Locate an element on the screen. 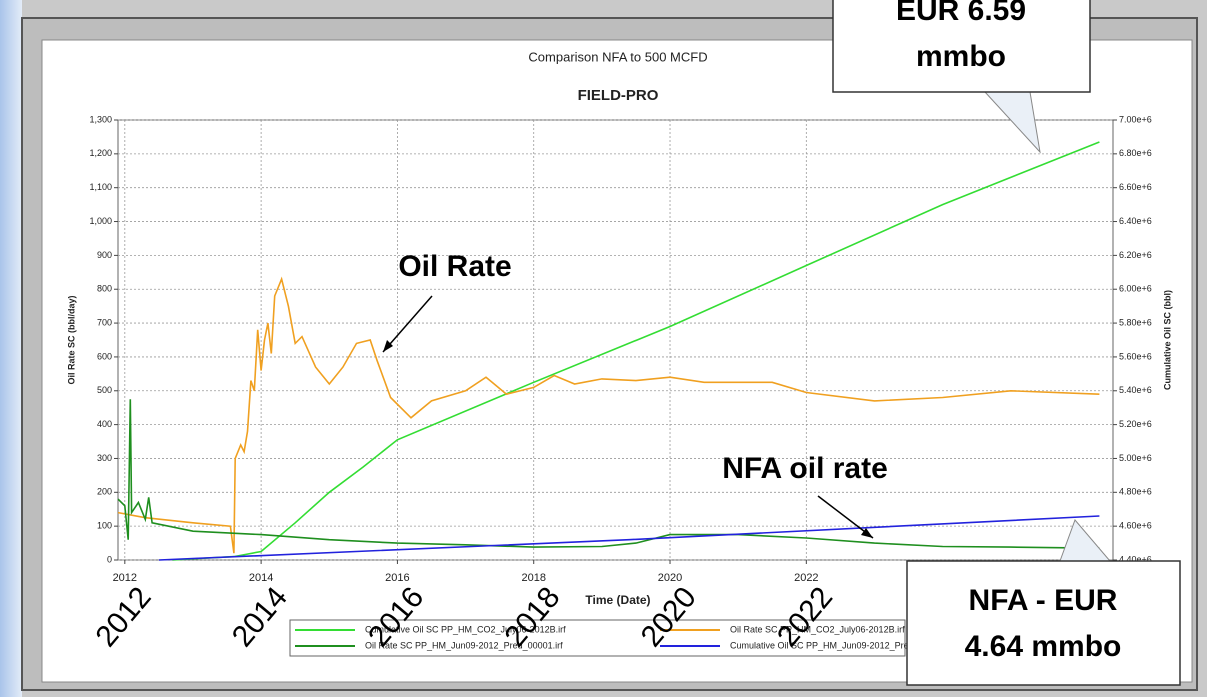 The width and height of the screenshot is (1207, 697). y-tick-label: 1,200 is located at coordinates (100, 153).